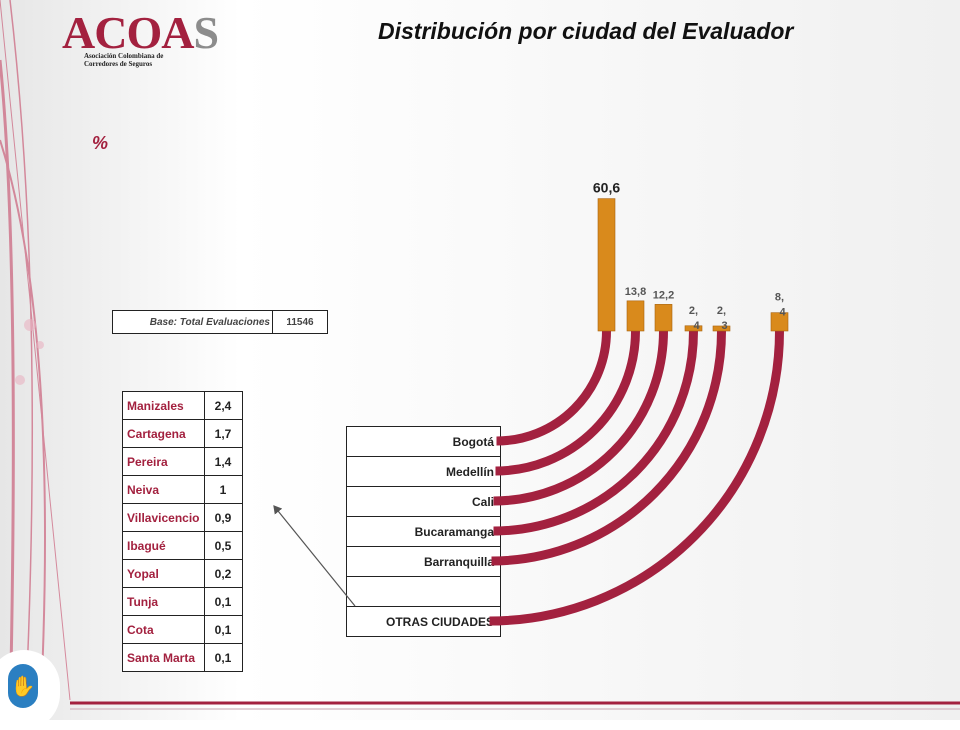 The height and width of the screenshot is (730, 960). What do you see at coordinates (606, 188) in the screenshot?
I see `data-label: 60,6` at bounding box center [606, 188].